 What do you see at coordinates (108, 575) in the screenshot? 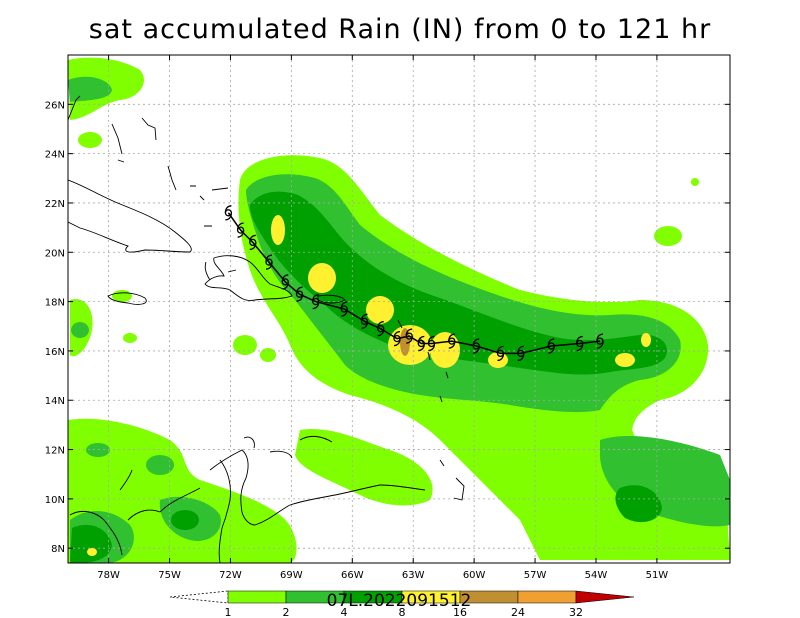
I see `tick-label-lon: 78W` at bounding box center [108, 575].